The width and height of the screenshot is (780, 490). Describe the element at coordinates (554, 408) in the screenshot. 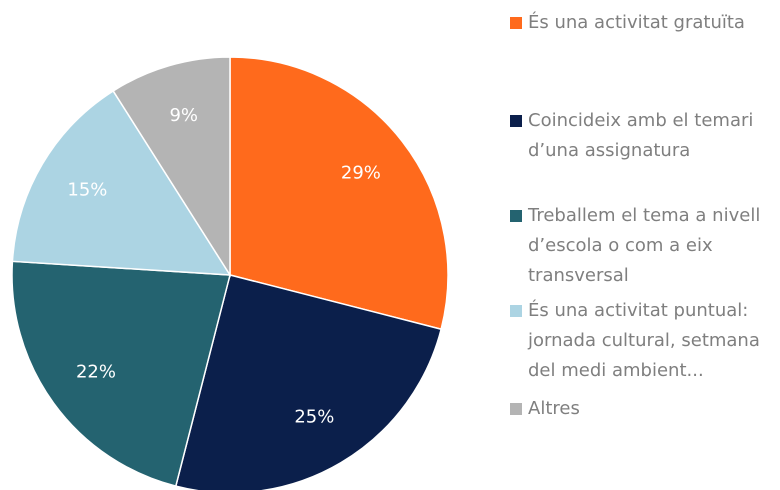

I see `legend-label: Altres` at that location.